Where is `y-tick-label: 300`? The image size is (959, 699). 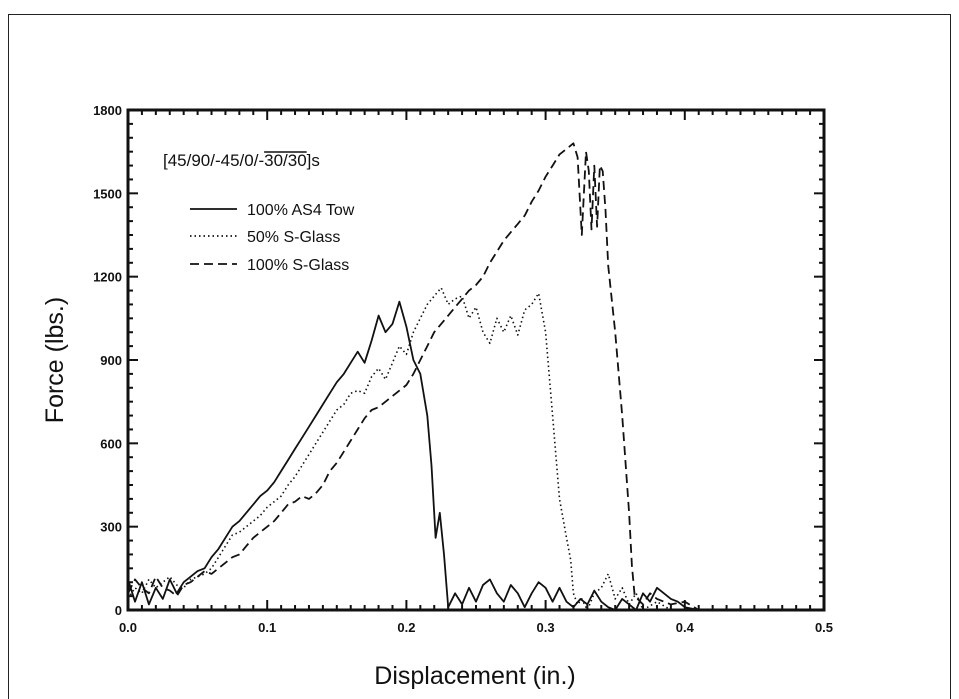
y-tick-label: 300 is located at coordinates (111, 527).